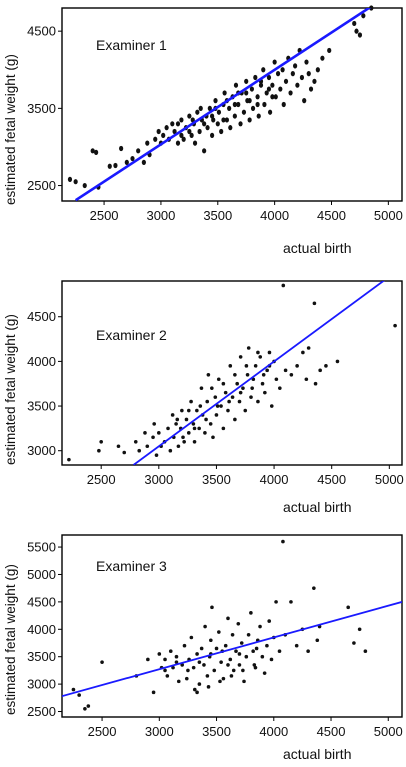 Image resolution: width=406 pixels, height=767 pixels. What do you see at coordinates (131, 45) in the screenshot?
I see `panel-title-1: Examiner 1` at bounding box center [131, 45].